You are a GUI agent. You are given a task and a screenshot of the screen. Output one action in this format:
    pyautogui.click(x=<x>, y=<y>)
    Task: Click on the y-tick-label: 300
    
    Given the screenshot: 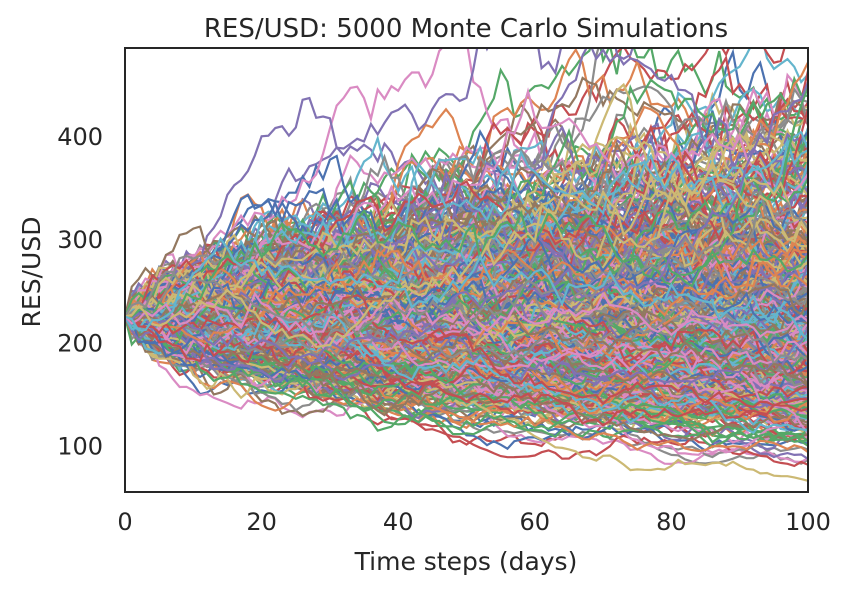 What is the action you would take?
    pyautogui.click(x=80, y=240)
    